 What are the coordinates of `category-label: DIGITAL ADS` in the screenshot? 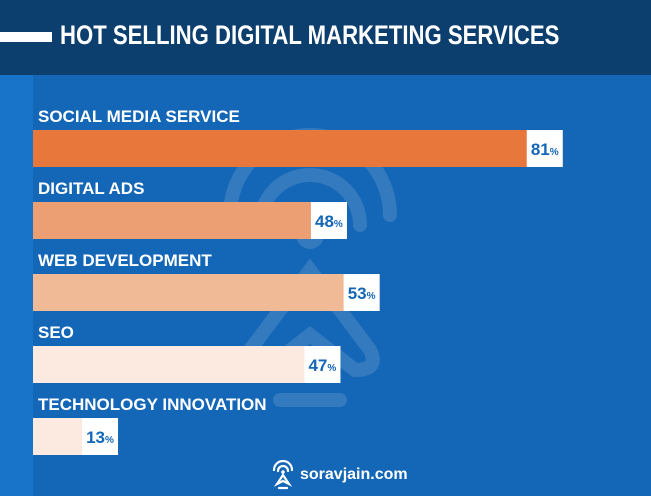 It's located at (91, 188).